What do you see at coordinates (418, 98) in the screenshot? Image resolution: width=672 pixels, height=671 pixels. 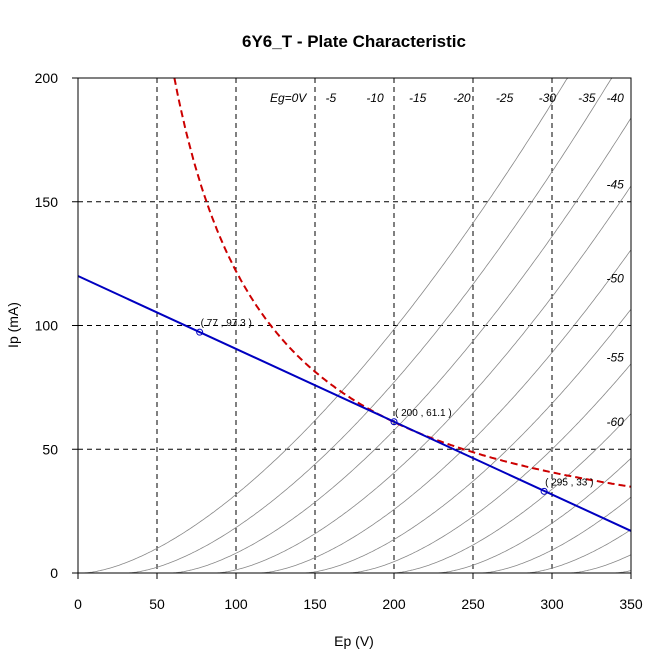 I see `curve-label: -15` at bounding box center [418, 98].